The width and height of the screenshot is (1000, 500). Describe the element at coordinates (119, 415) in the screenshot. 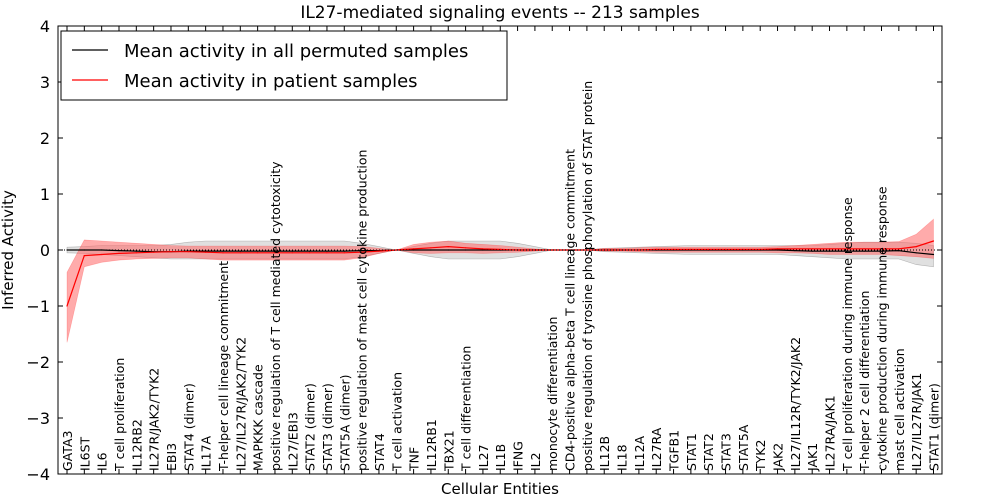

I see `x-tick-label: T cell proliferation` at that location.